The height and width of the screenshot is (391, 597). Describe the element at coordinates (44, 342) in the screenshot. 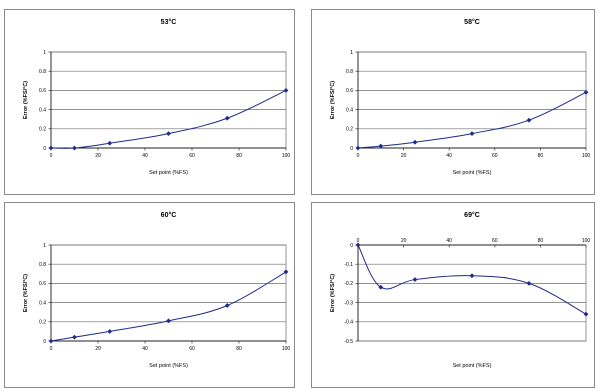

I see `chart-3-ytick-label: 0` at that location.